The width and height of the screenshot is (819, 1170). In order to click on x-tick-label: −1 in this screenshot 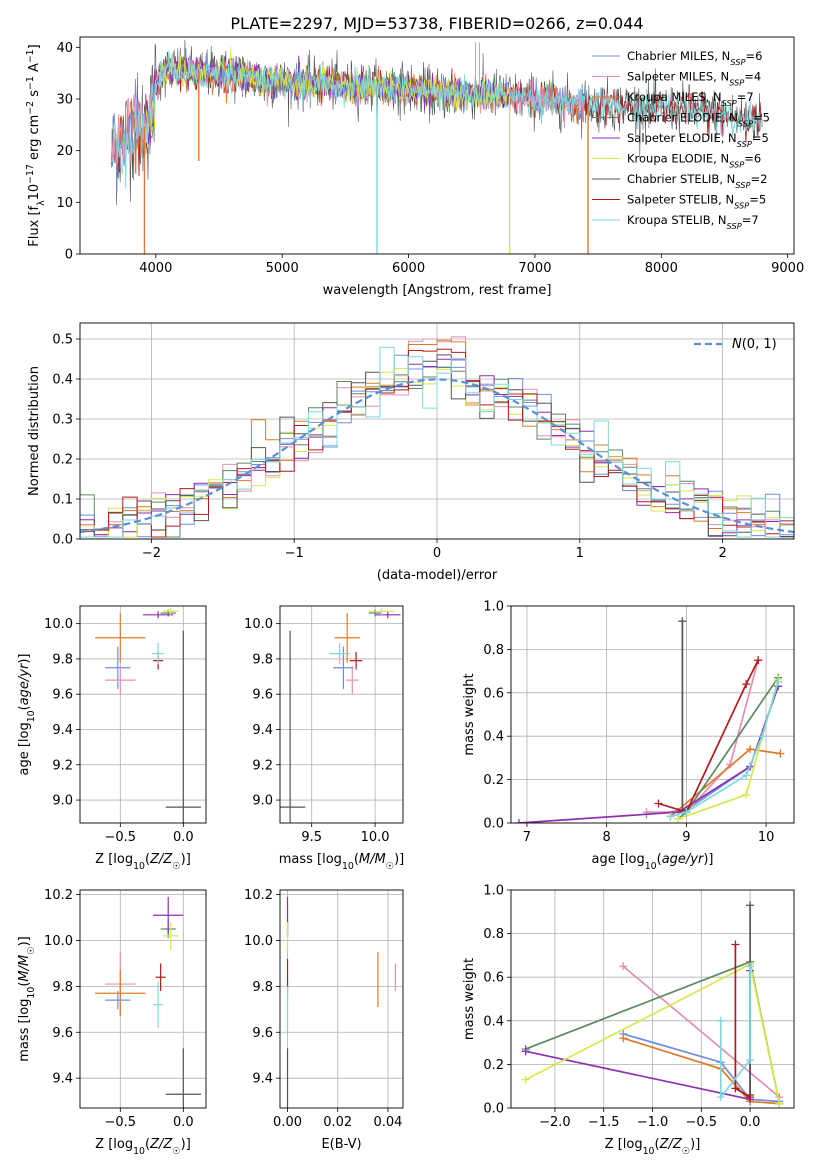, I will do `click(294, 553)`.